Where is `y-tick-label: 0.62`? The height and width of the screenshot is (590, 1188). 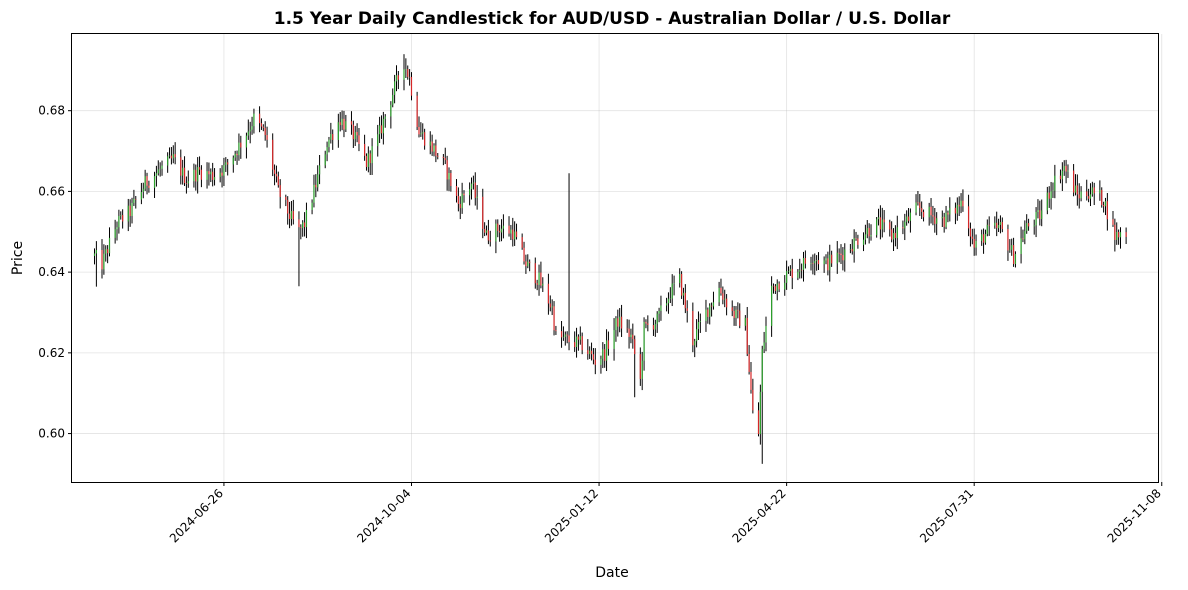 y-tick-label: 0.62 is located at coordinates (51, 353).